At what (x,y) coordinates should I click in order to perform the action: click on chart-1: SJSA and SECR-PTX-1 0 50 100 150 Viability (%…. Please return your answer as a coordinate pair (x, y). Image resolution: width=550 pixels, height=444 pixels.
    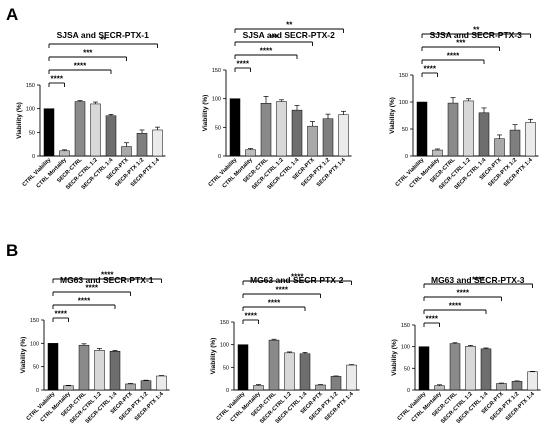
    Looking at the image, I should click on (91, 110).